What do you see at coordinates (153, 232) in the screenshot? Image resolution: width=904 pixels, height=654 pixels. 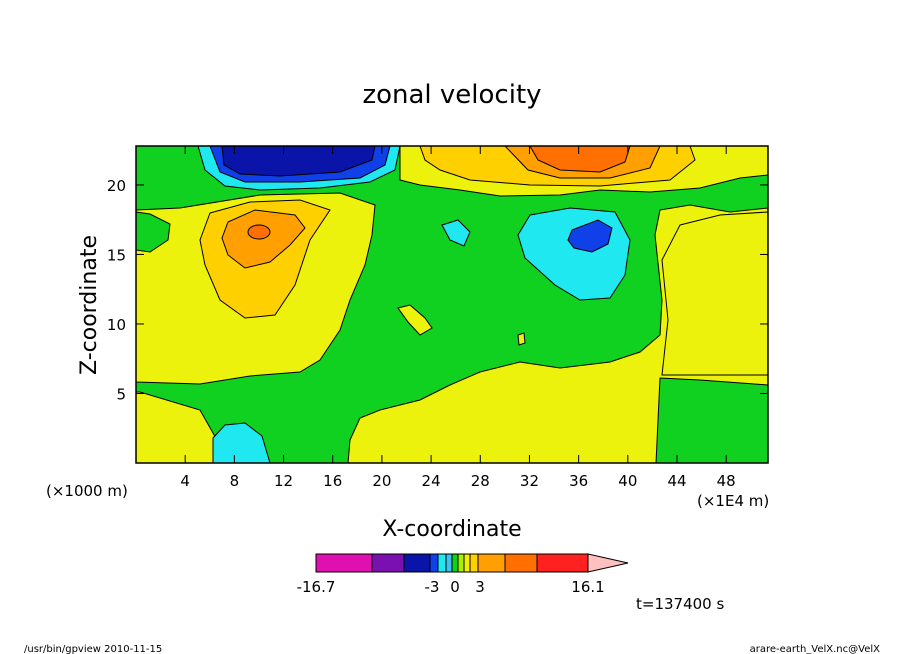 I see `contour-green-left-lobe` at bounding box center [153, 232].